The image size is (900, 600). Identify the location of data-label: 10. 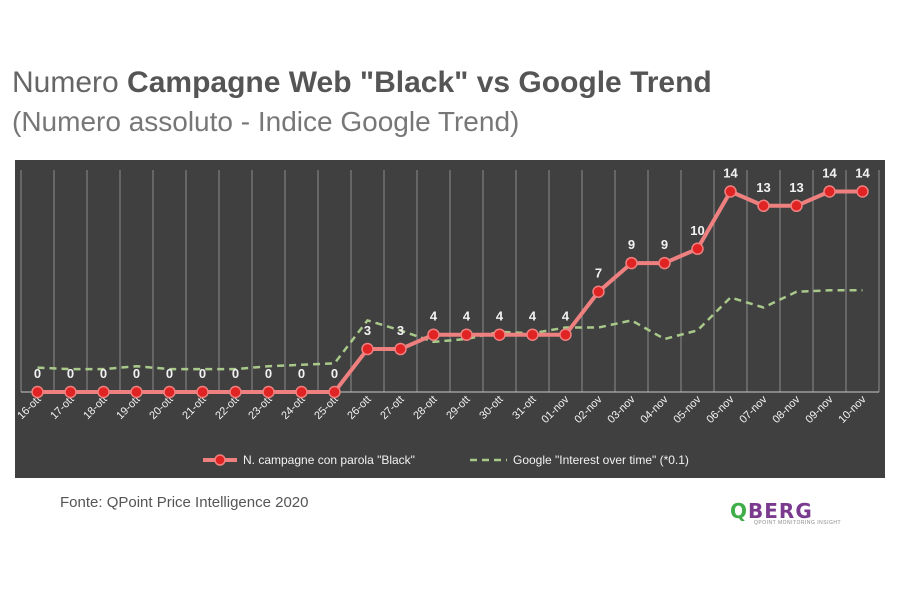
(697, 230).